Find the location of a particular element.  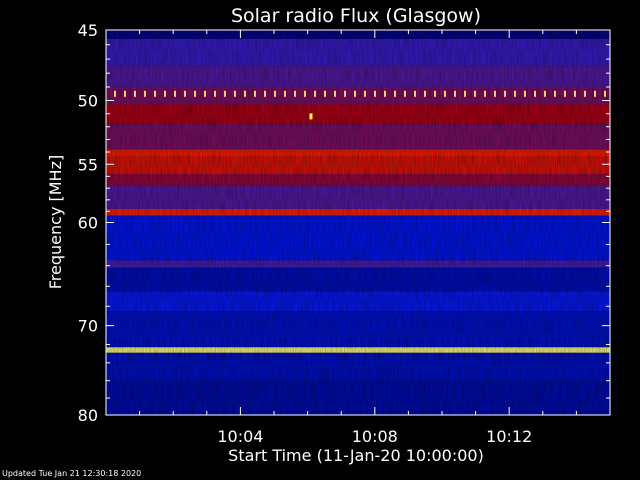

y-axis-label: Frequency [MHz] is located at coordinates (55, 222).